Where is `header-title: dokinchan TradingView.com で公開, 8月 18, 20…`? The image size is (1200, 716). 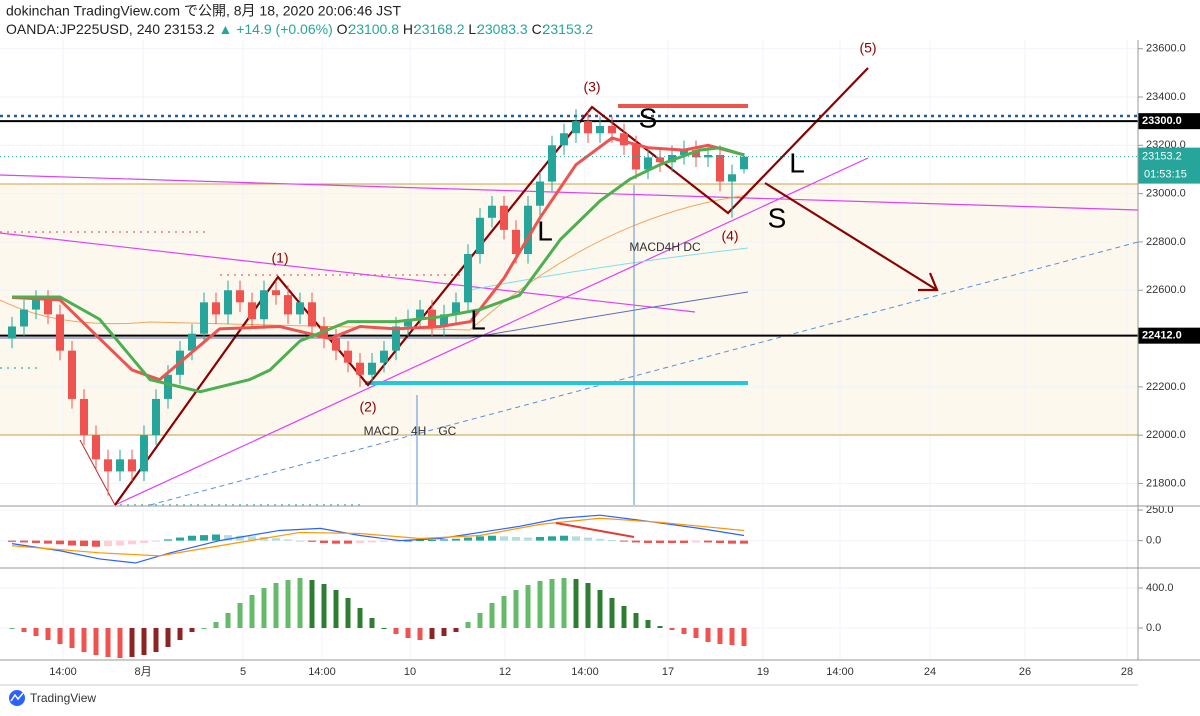 header-title: dokinchan TradingView.com で公開, 8月 18, 20… is located at coordinates (204, 11).